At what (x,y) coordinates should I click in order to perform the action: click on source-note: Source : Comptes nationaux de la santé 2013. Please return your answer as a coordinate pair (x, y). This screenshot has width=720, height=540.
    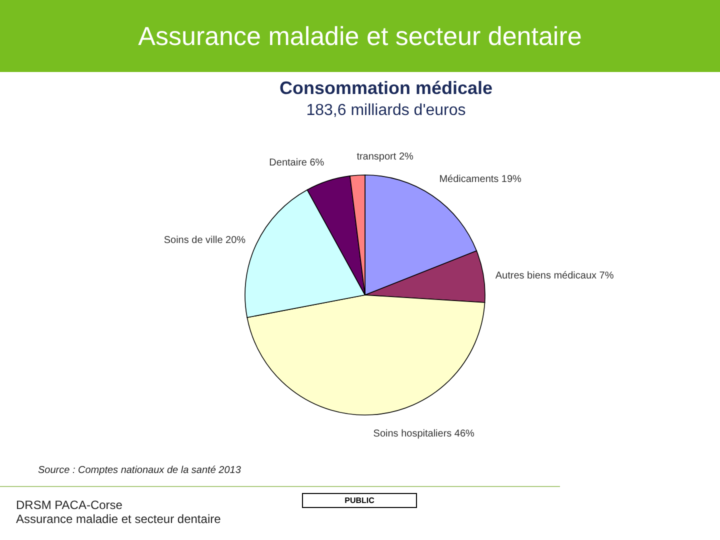
    Looking at the image, I should click on (139, 470).